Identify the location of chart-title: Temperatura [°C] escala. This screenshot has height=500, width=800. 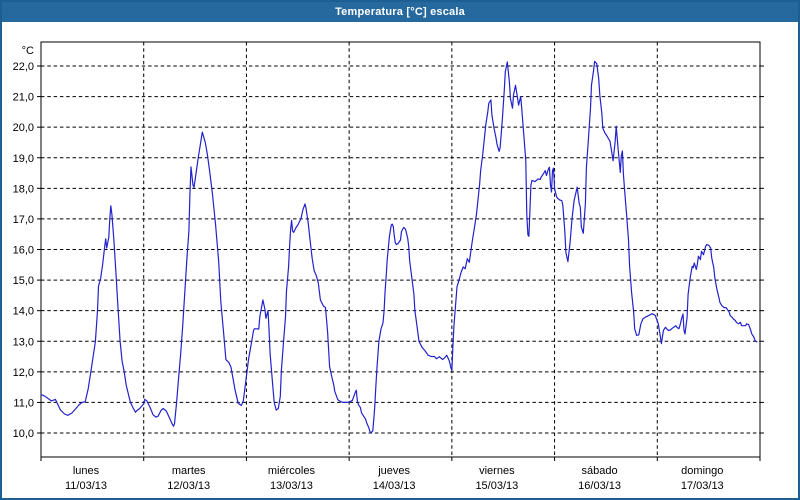
(400, 12).